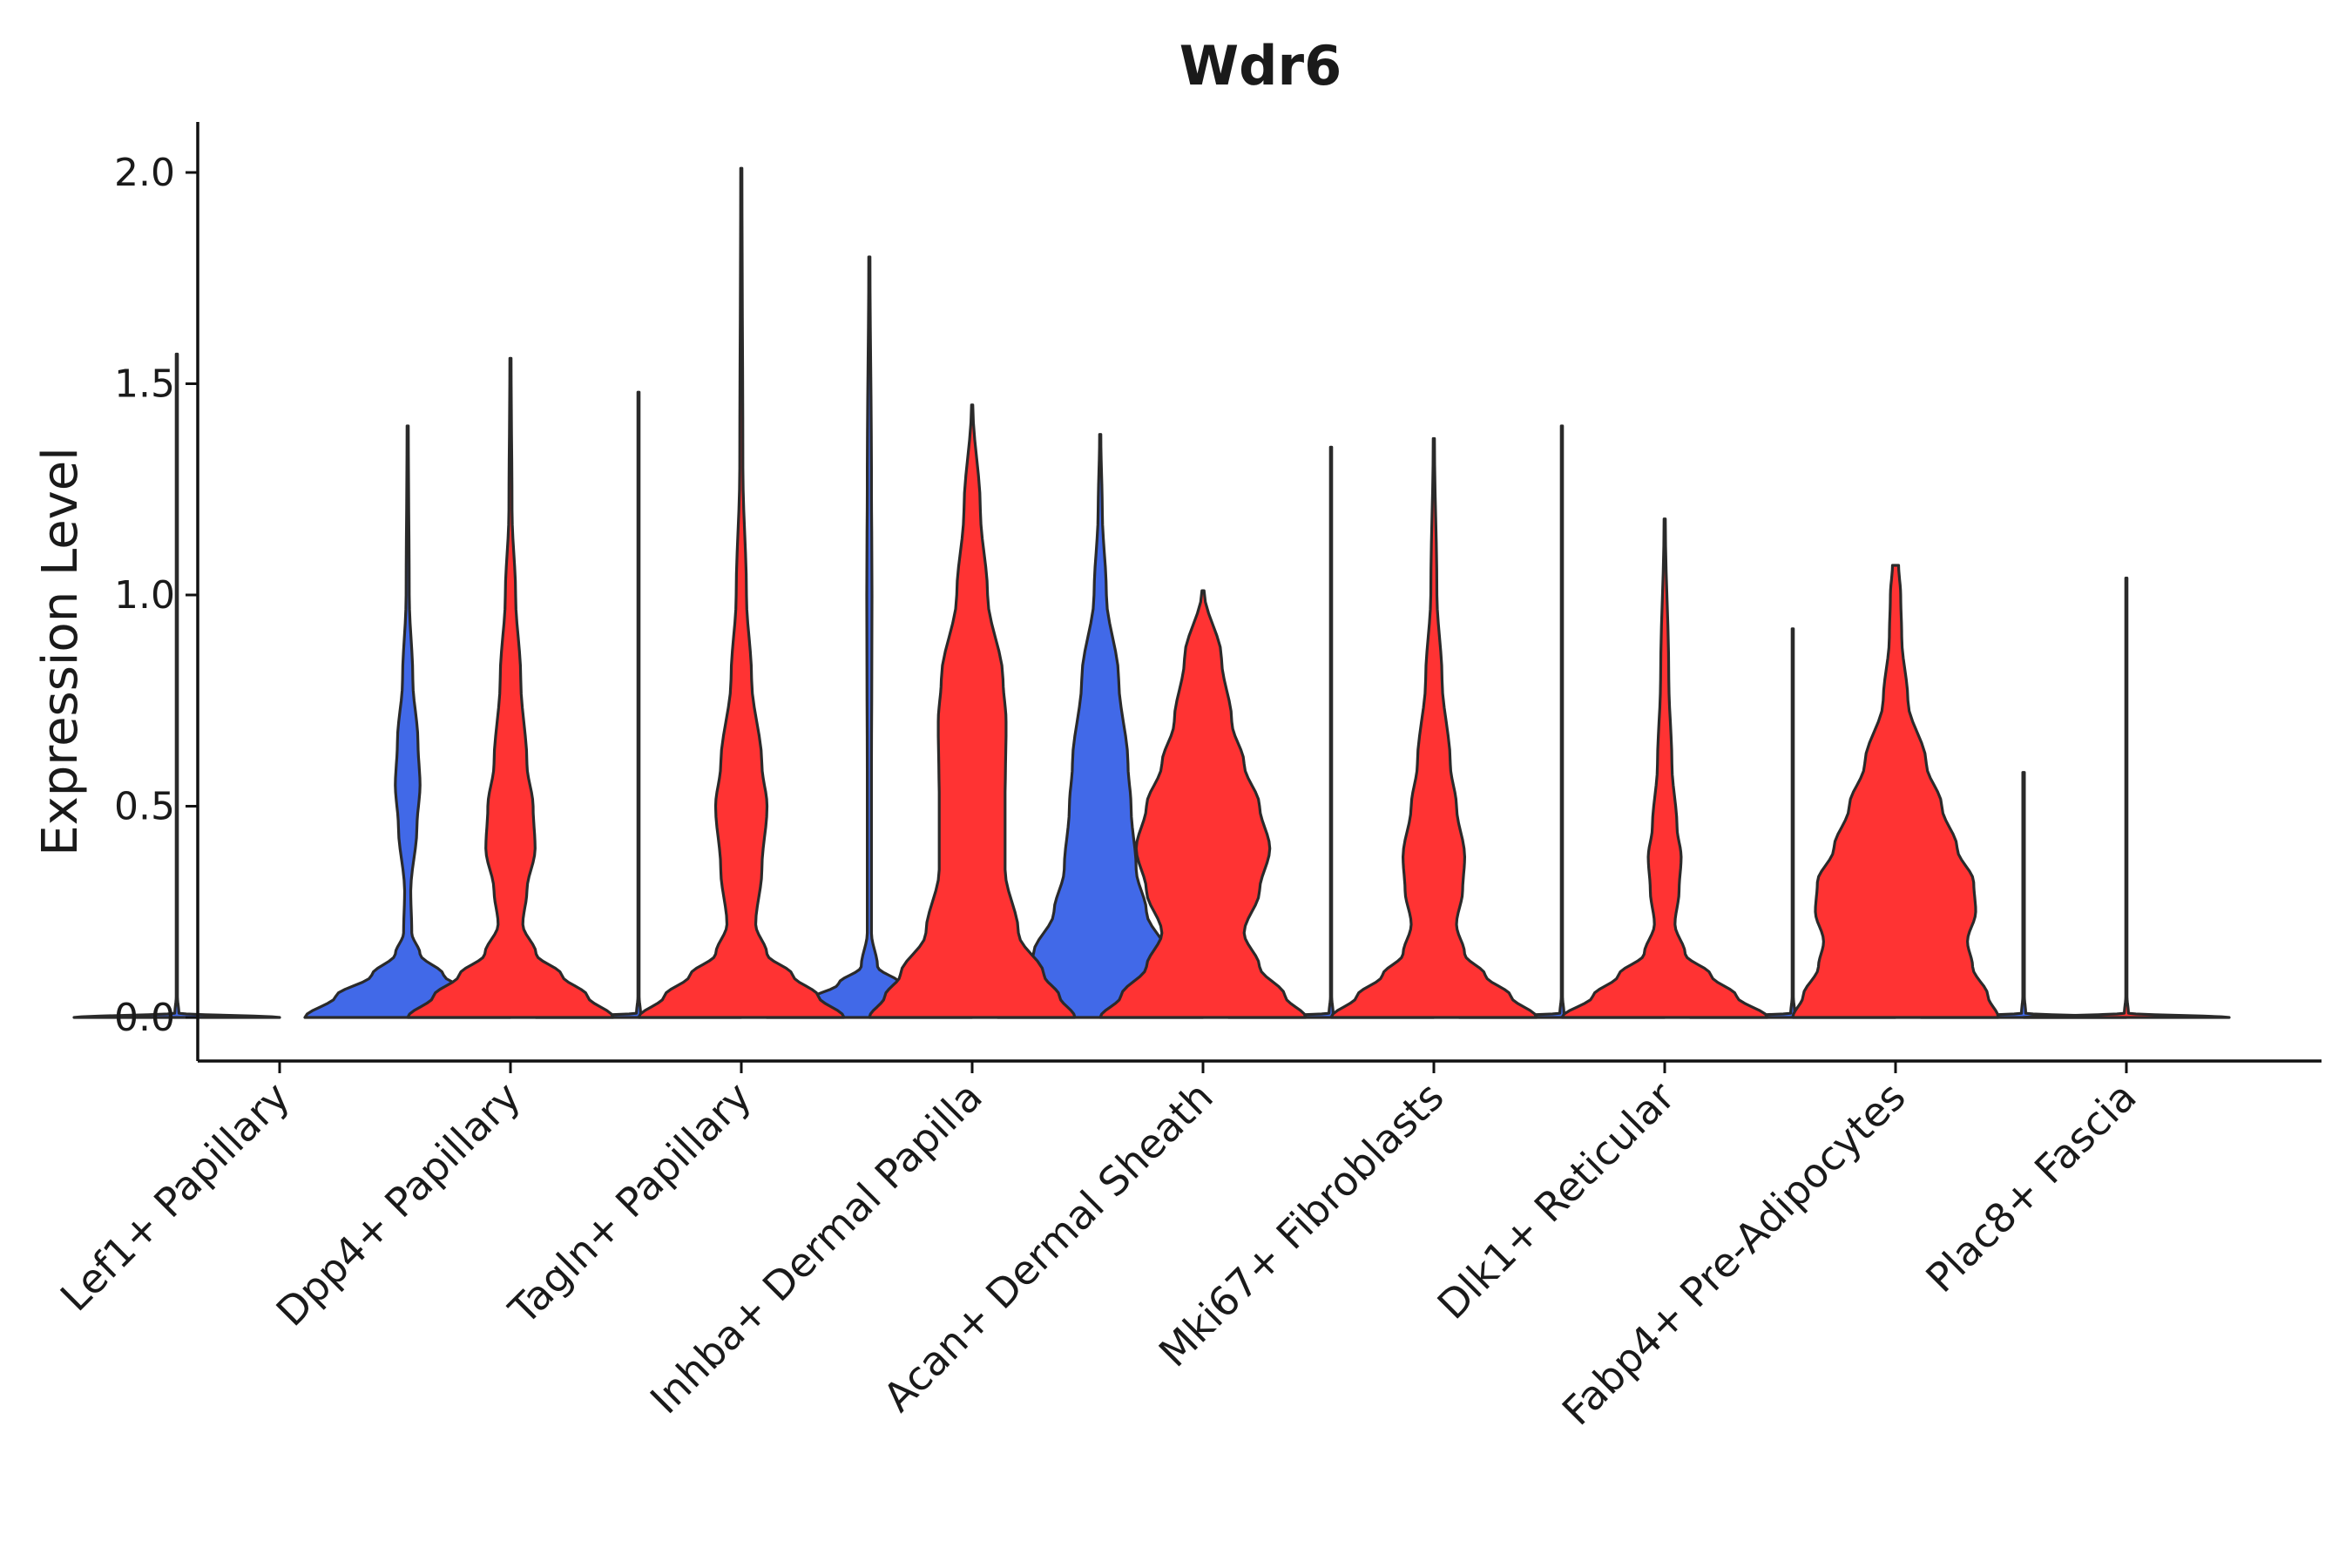  Describe the element at coordinates (61, 651) in the screenshot. I see `y-axis-label: Expression Level` at that location.